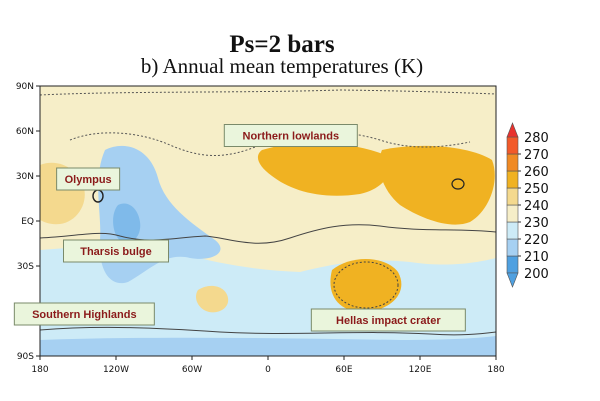 The height and width of the screenshot is (401, 600). What do you see at coordinates (536, 223) in the screenshot?
I see `colorbar-tick-label: 230` at bounding box center [536, 223].